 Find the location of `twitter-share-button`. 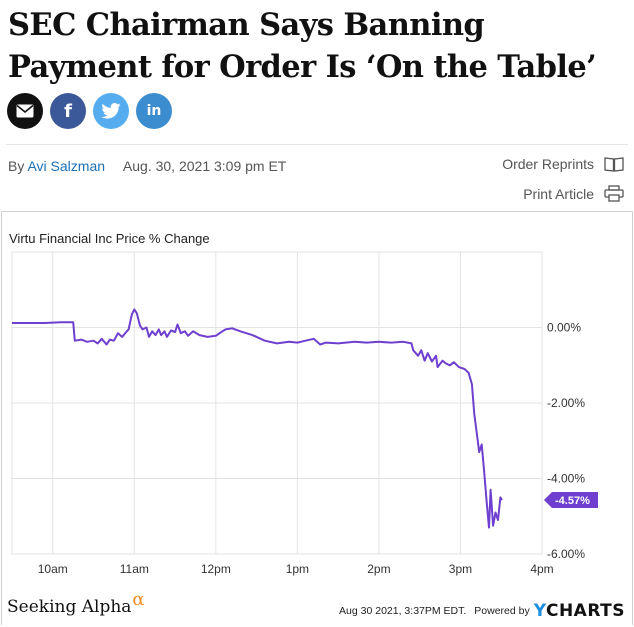

twitter-share-button is located at coordinates (111, 111).